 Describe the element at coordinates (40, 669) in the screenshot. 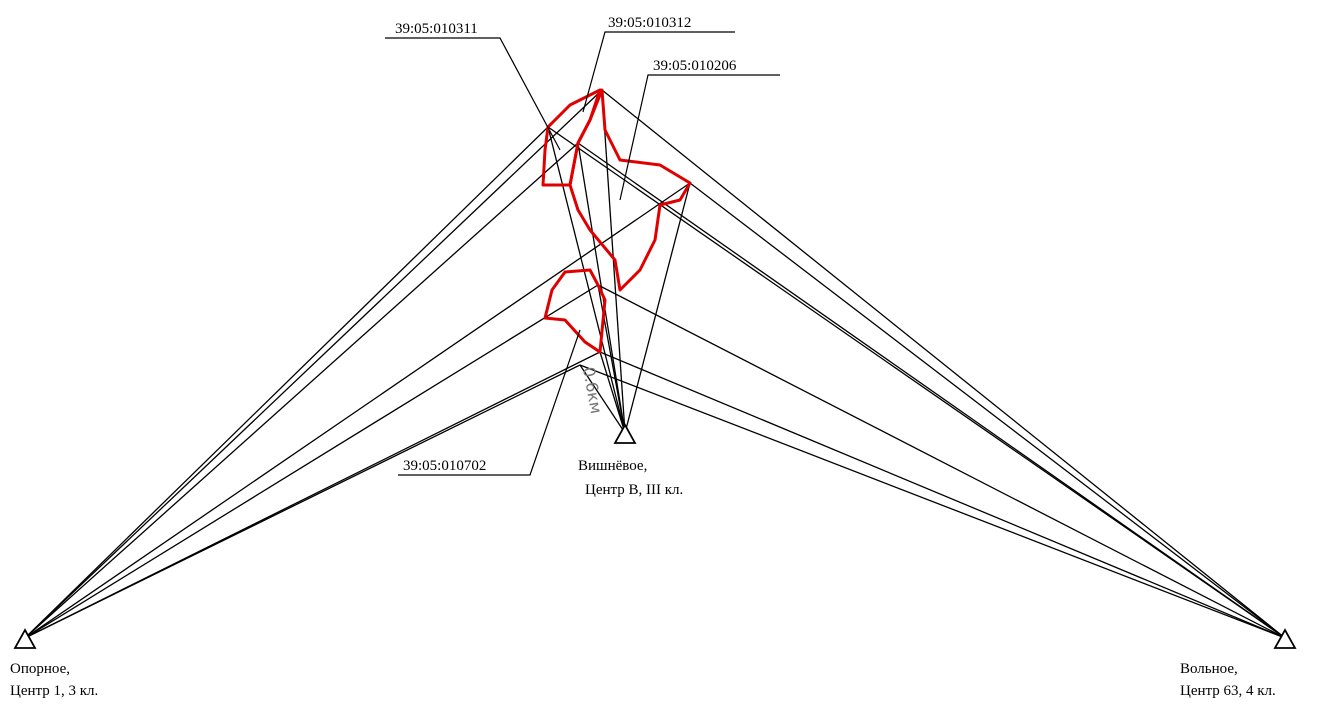

I see `station-name: Опорное,` at that location.